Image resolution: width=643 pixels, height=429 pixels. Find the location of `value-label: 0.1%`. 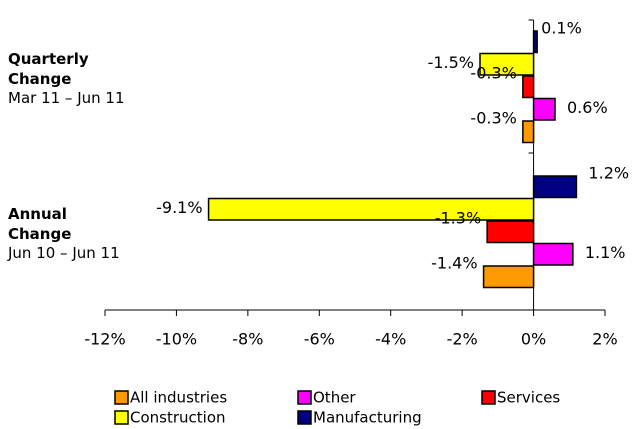

value-label: 0.1% is located at coordinates (561, 28).